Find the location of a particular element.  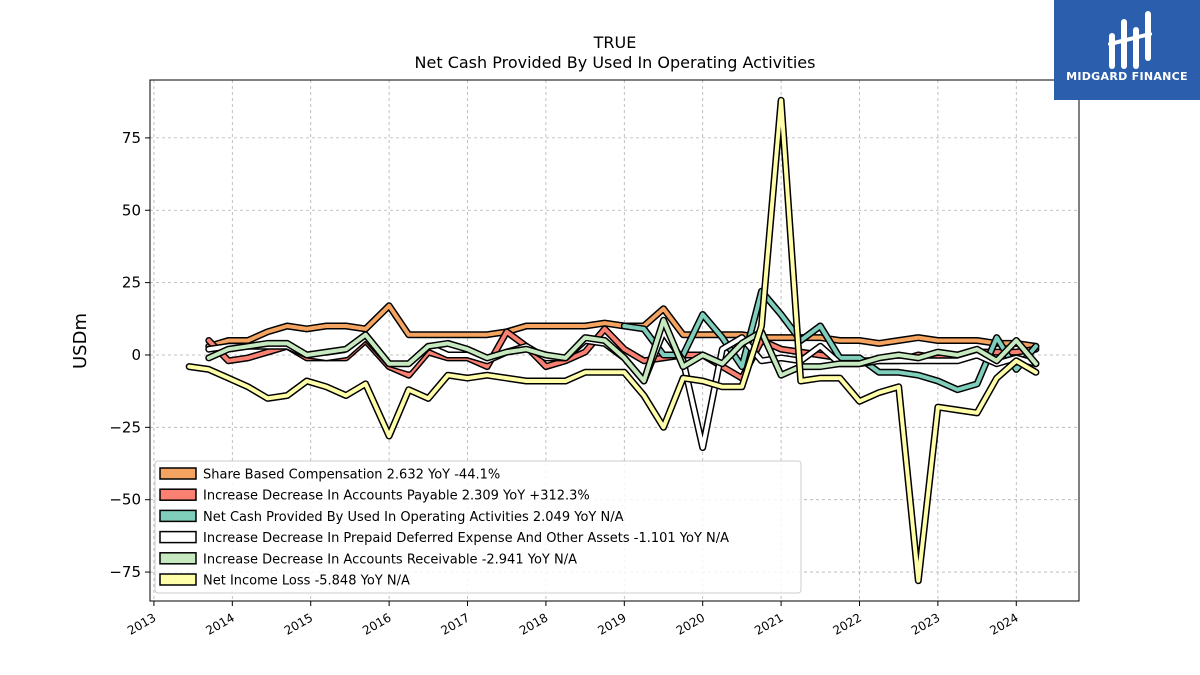

y-tick-label: 50 is located at coordinates (131, 210).